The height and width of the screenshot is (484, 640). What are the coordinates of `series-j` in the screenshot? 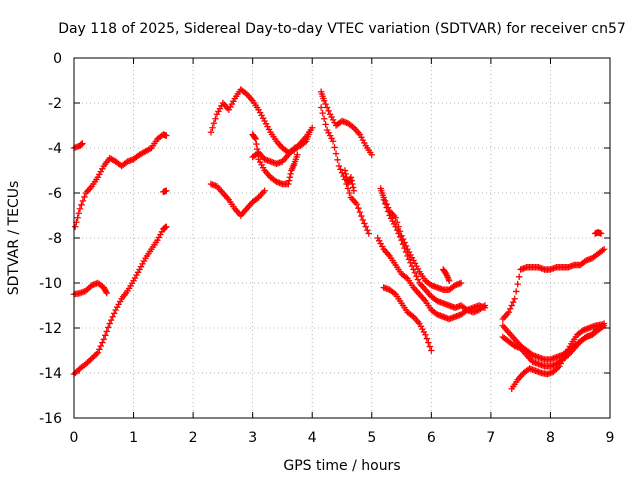 It's located at (346, 123).